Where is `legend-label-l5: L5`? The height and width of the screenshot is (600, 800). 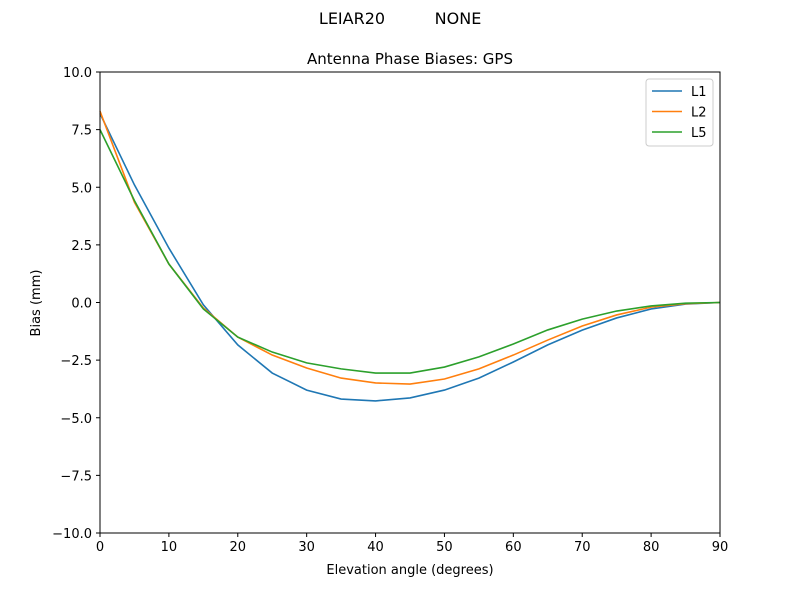
legend-label-l5: L5 is located at coordinates (699, 133).